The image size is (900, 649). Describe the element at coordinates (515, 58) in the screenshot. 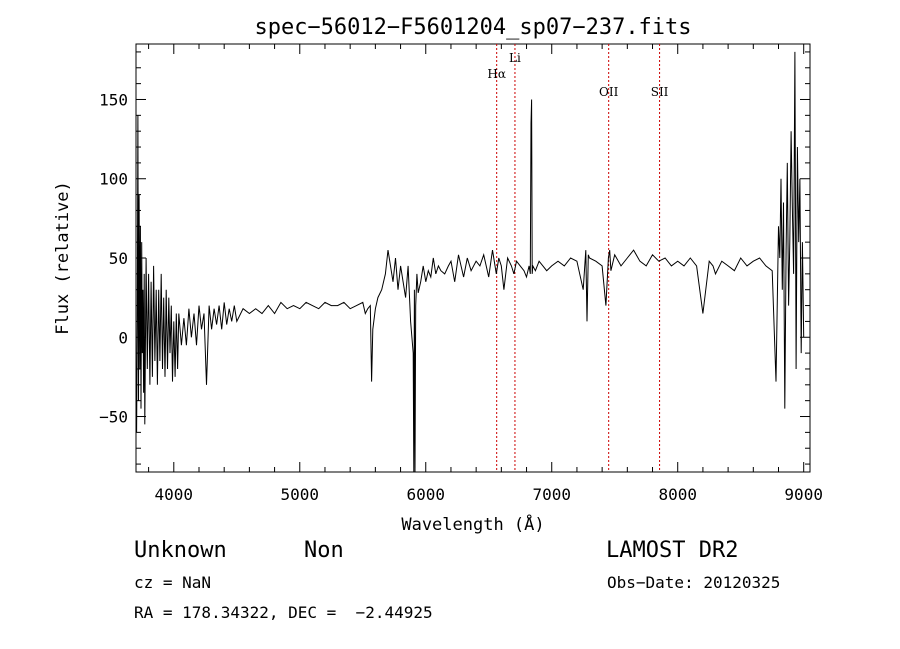

I see `line-label-1: Li` at that location.